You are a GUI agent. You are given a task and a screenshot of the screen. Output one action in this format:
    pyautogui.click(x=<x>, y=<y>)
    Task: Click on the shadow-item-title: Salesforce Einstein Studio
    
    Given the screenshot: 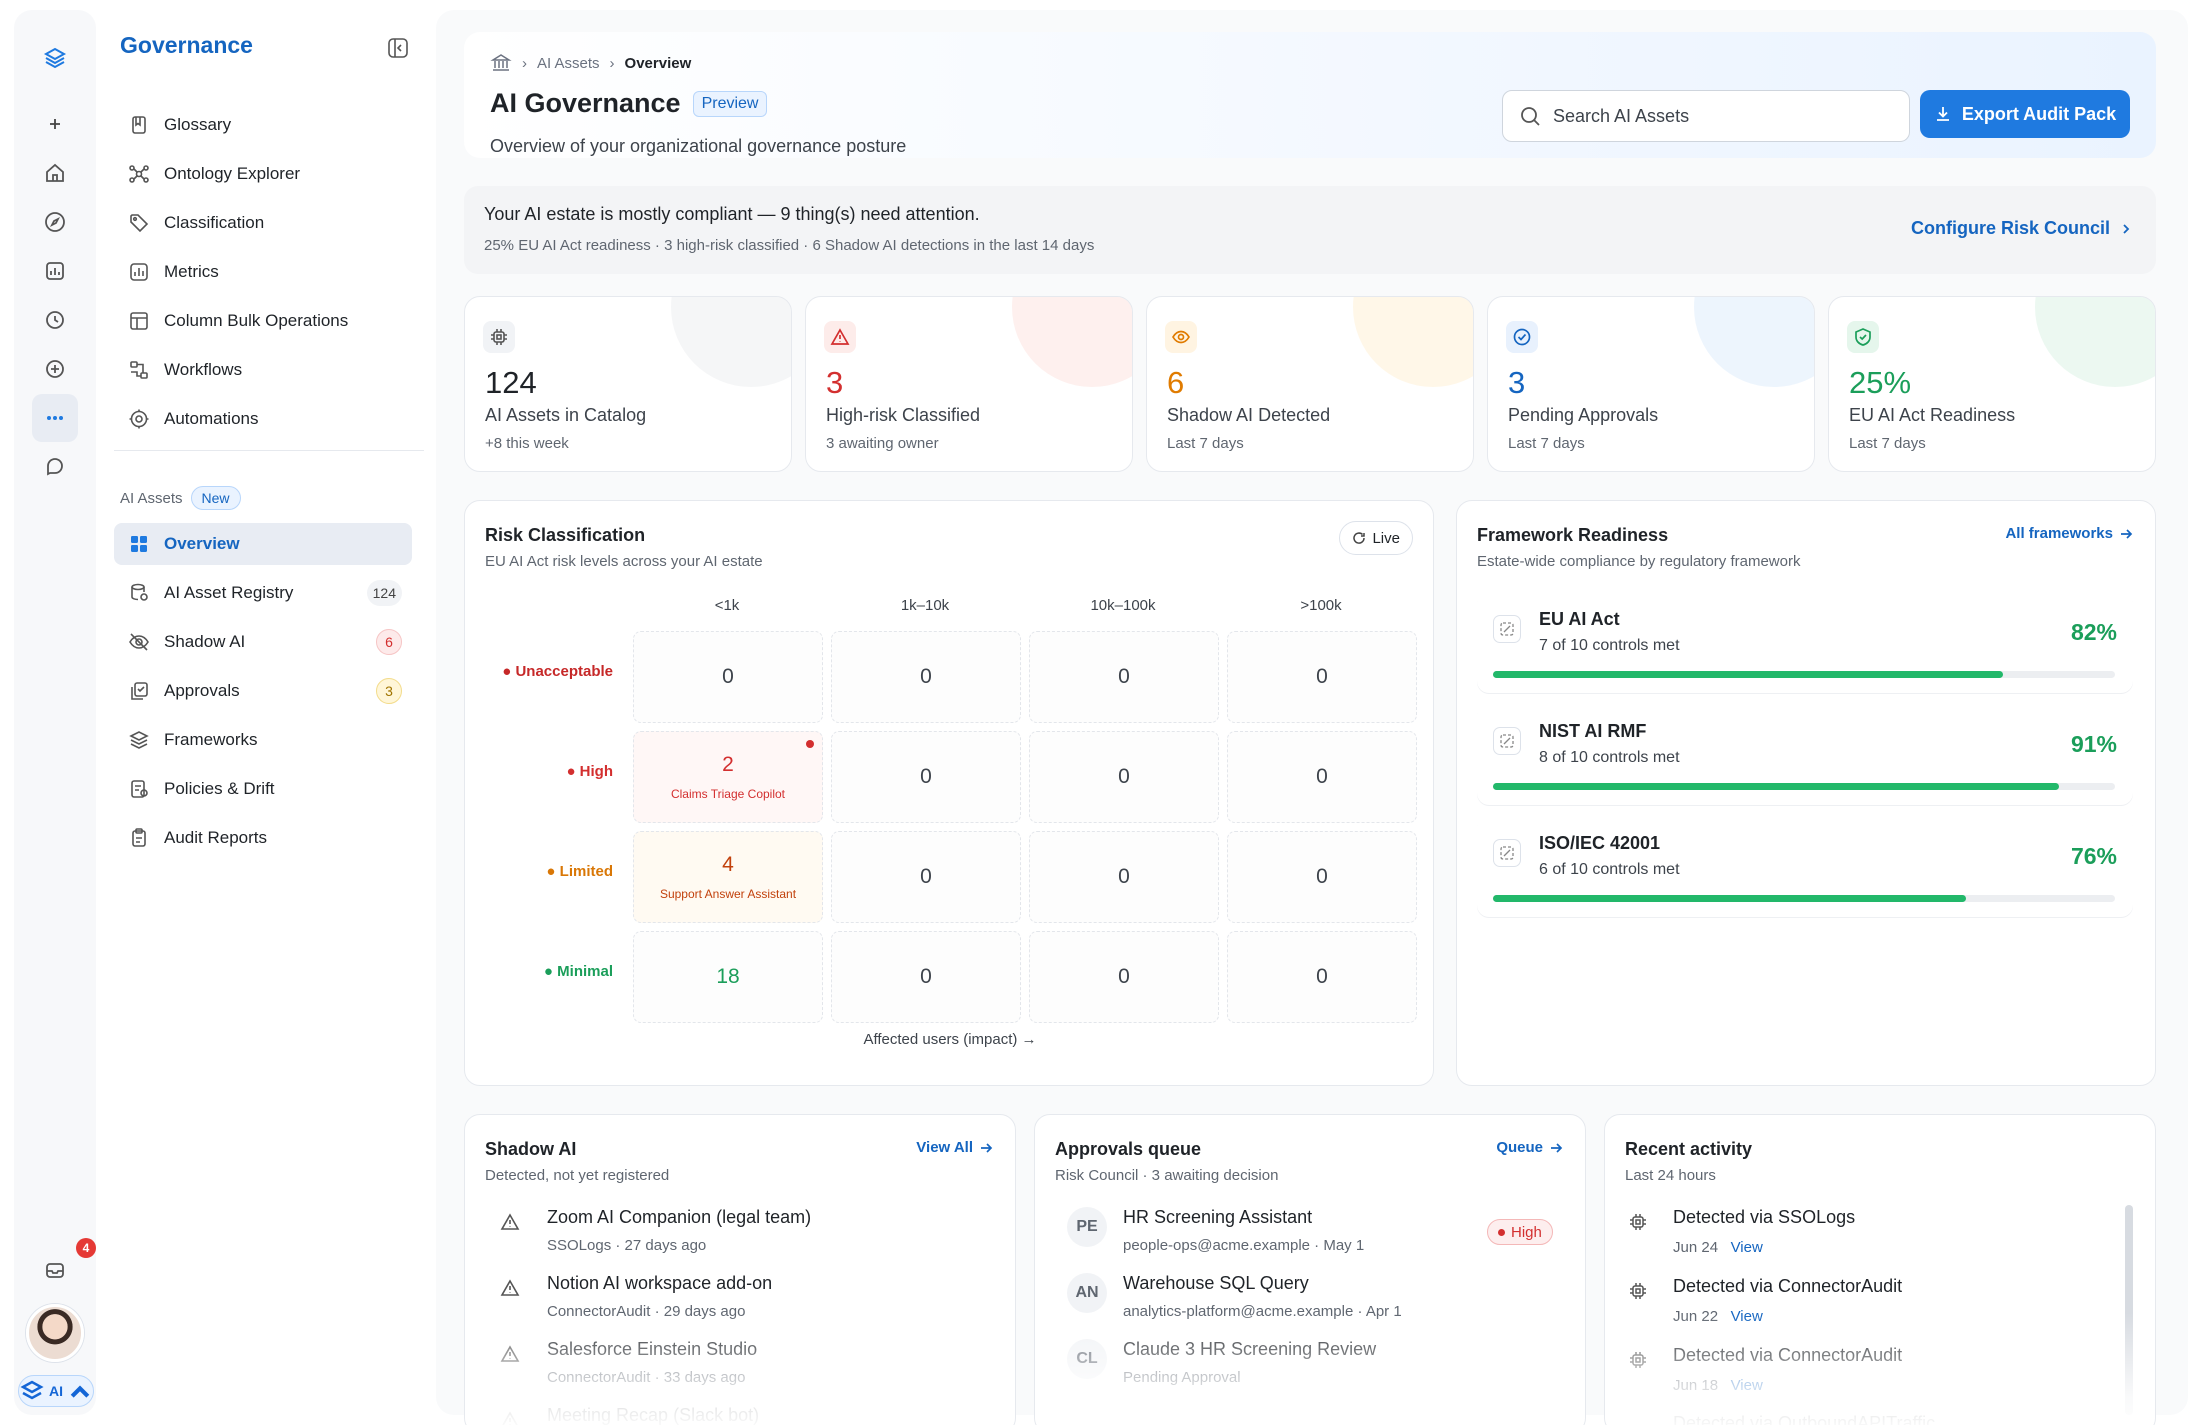 What is the action you would take?
    pyautogui.click(x=652, y=1349)
    